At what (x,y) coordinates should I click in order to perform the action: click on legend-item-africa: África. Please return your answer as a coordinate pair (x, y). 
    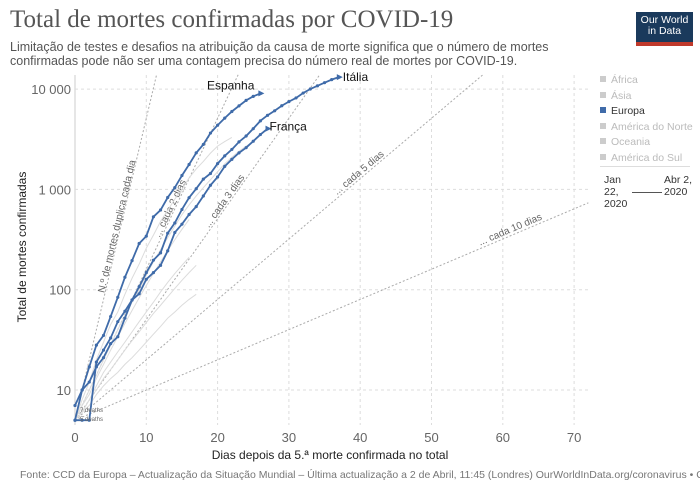
    Looking at the image, I should click on (646, 82).